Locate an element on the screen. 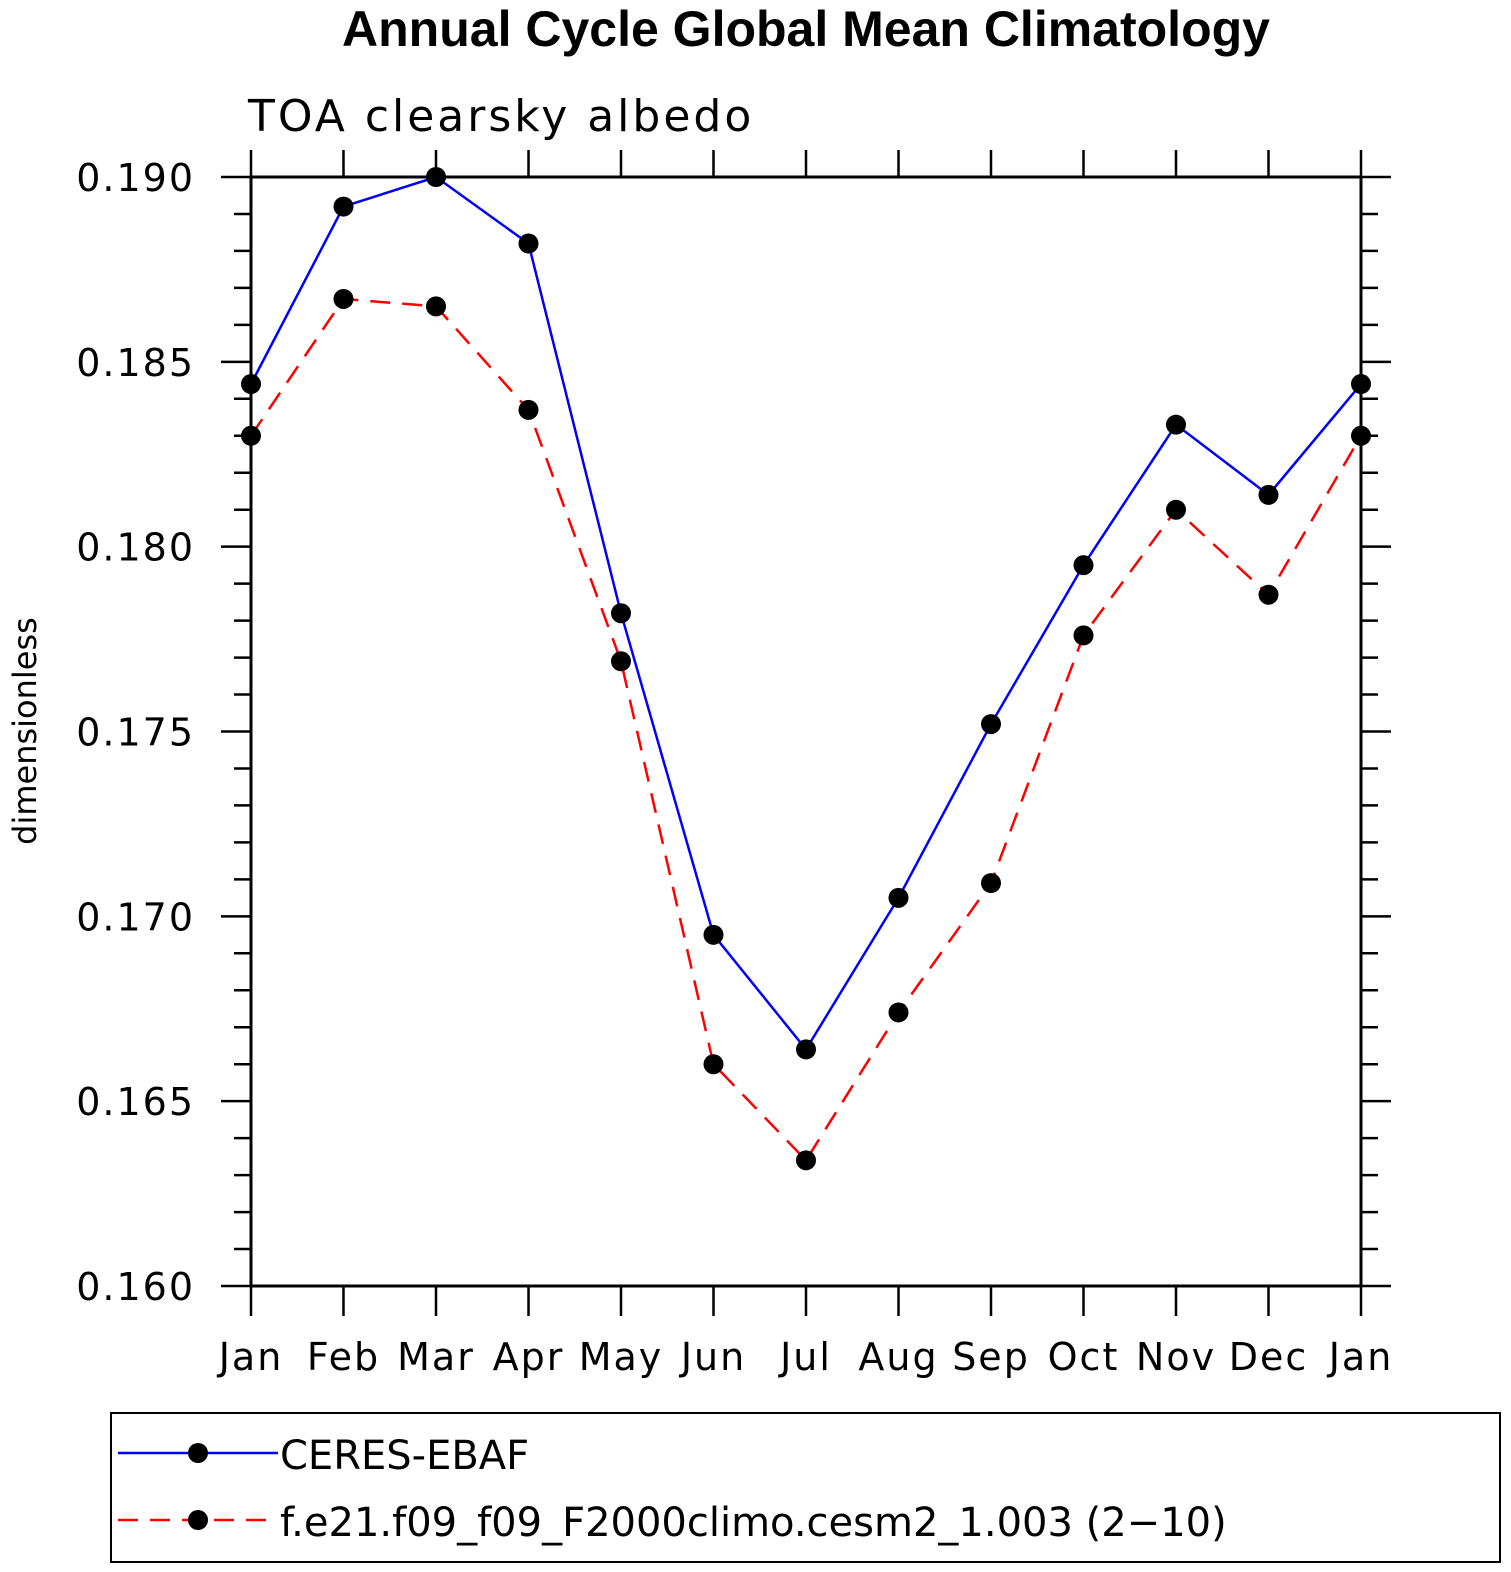 Image resolution: width=1511 pixels, height=1572 pixels. x-tick-labels: Jan Feb Mar Apr May Jun Jul Aug Sep Oct Nov Dec Jan is located at coordinates (805, 1357).